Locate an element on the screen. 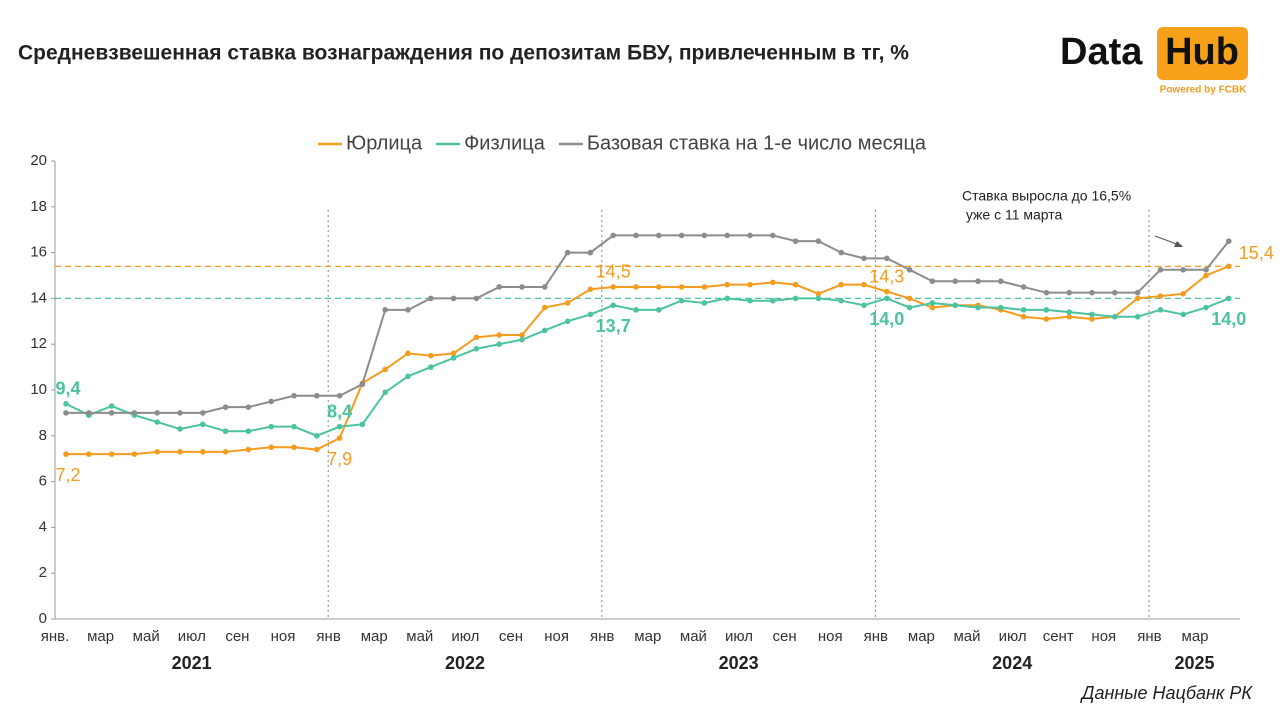 The width and height of the screenshot is (1280, 720). x-tick-label: янв is located at coordinates (1149, 636).